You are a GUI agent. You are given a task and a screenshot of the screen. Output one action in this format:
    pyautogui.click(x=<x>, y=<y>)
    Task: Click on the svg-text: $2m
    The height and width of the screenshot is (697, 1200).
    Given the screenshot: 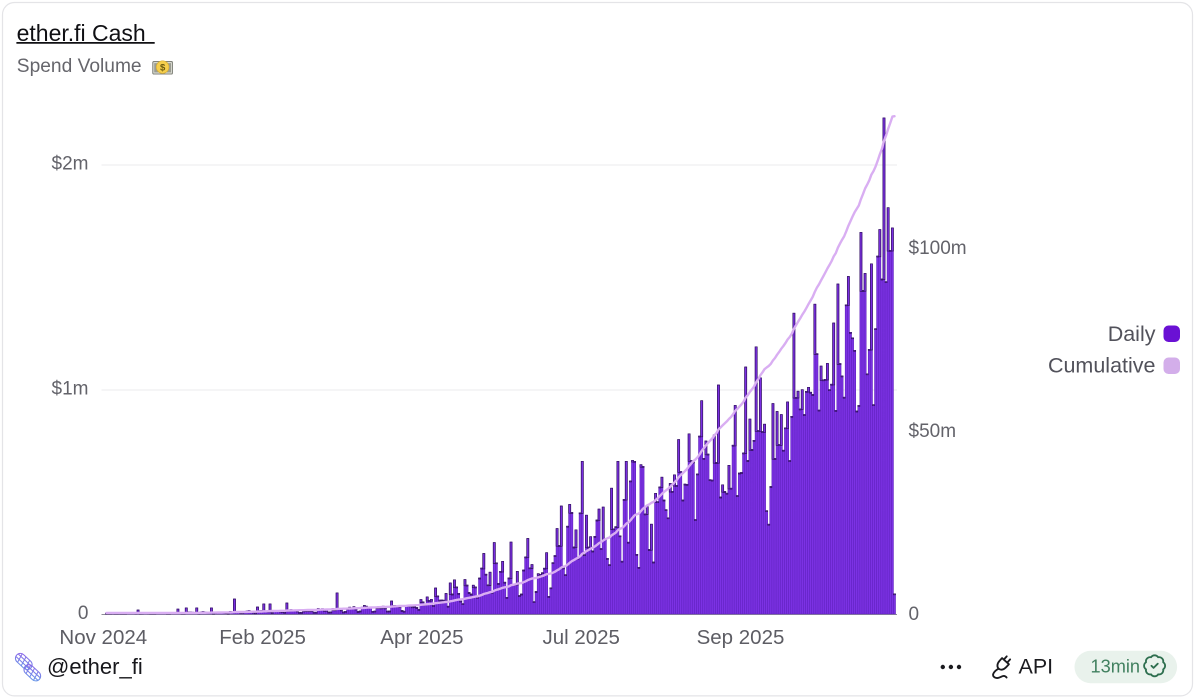 What is the action you would take?
    pyautogui.click(x=70, y=164)
    